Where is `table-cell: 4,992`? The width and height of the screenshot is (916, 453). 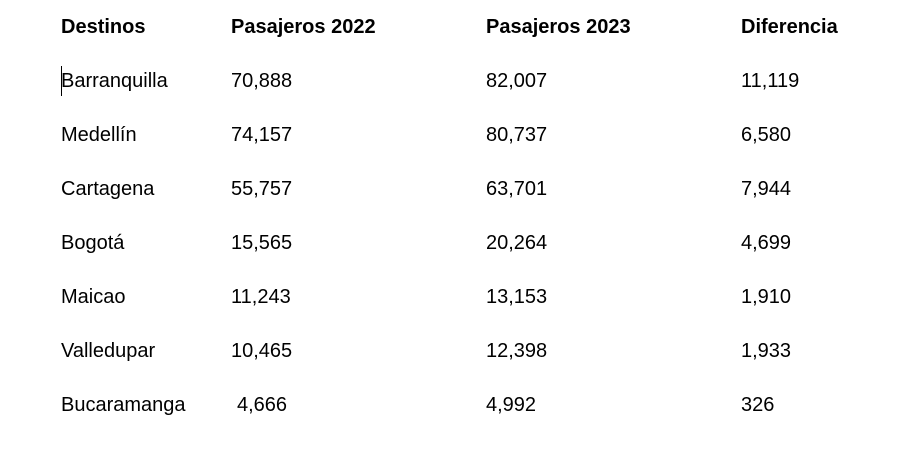
table-cell: 4,992 is located at coordinates (511, 405).